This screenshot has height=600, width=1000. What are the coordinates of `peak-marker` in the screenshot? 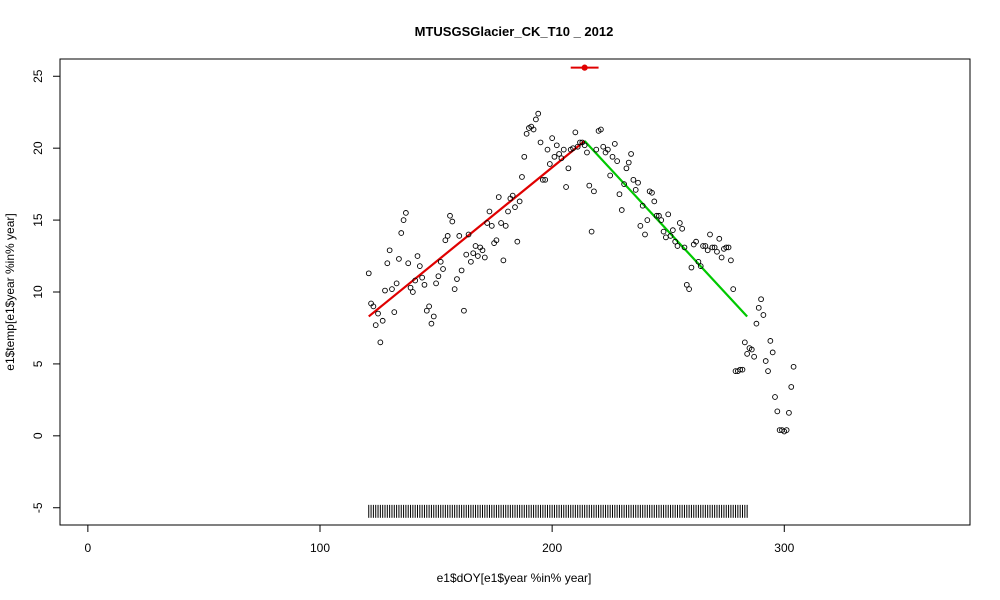 It's located at (584, 67).